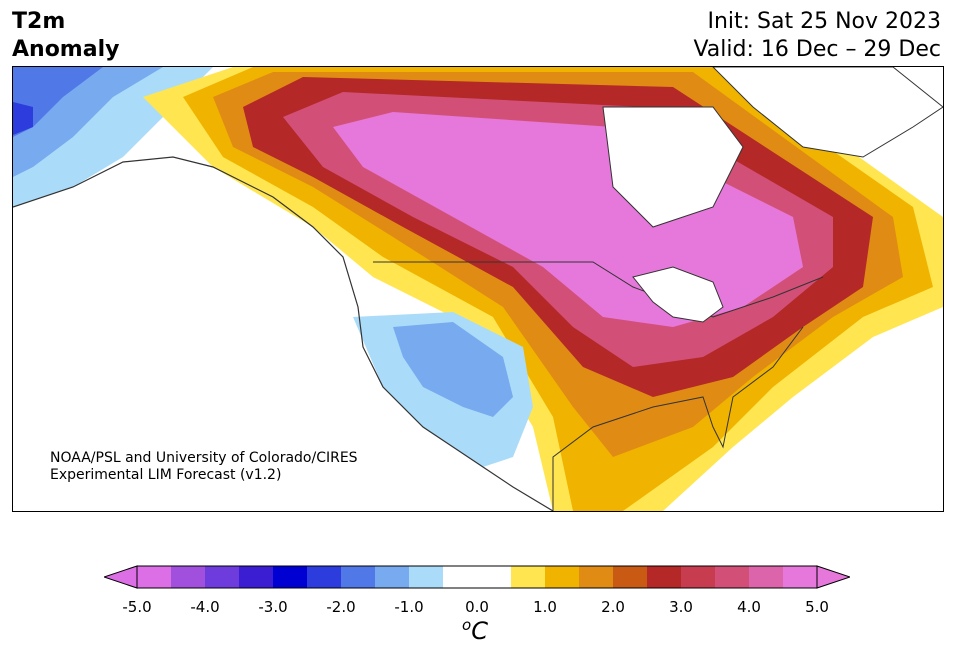  I want to click on colorbar-tick-label: -3.0, so click(273, 607).